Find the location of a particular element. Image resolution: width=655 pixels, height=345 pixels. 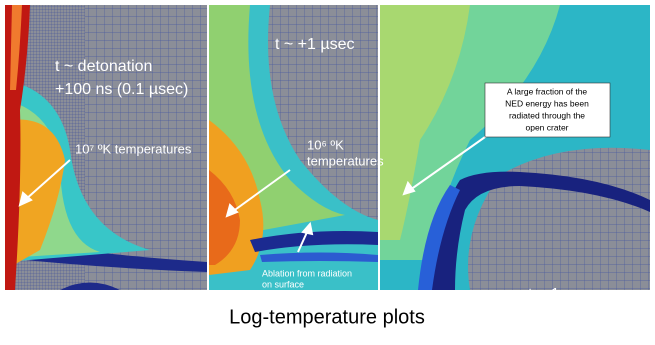

panel-annotation: open crater is located at coordinates (547, 127).